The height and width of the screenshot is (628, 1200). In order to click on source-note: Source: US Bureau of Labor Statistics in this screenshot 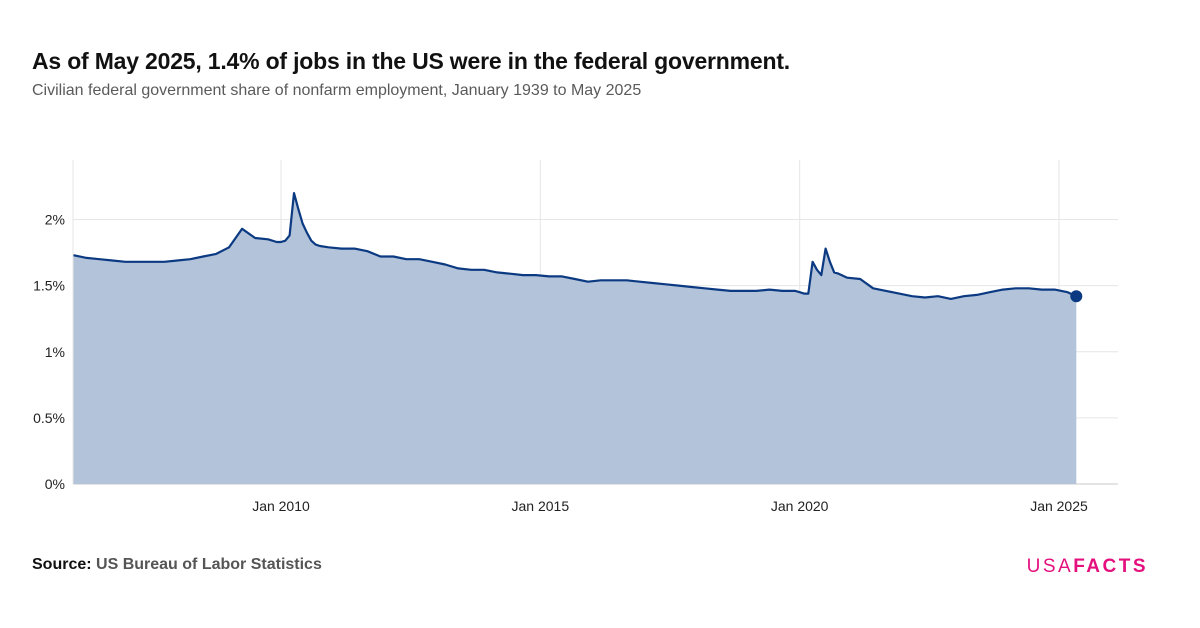, I will do `click(177, 565)`.